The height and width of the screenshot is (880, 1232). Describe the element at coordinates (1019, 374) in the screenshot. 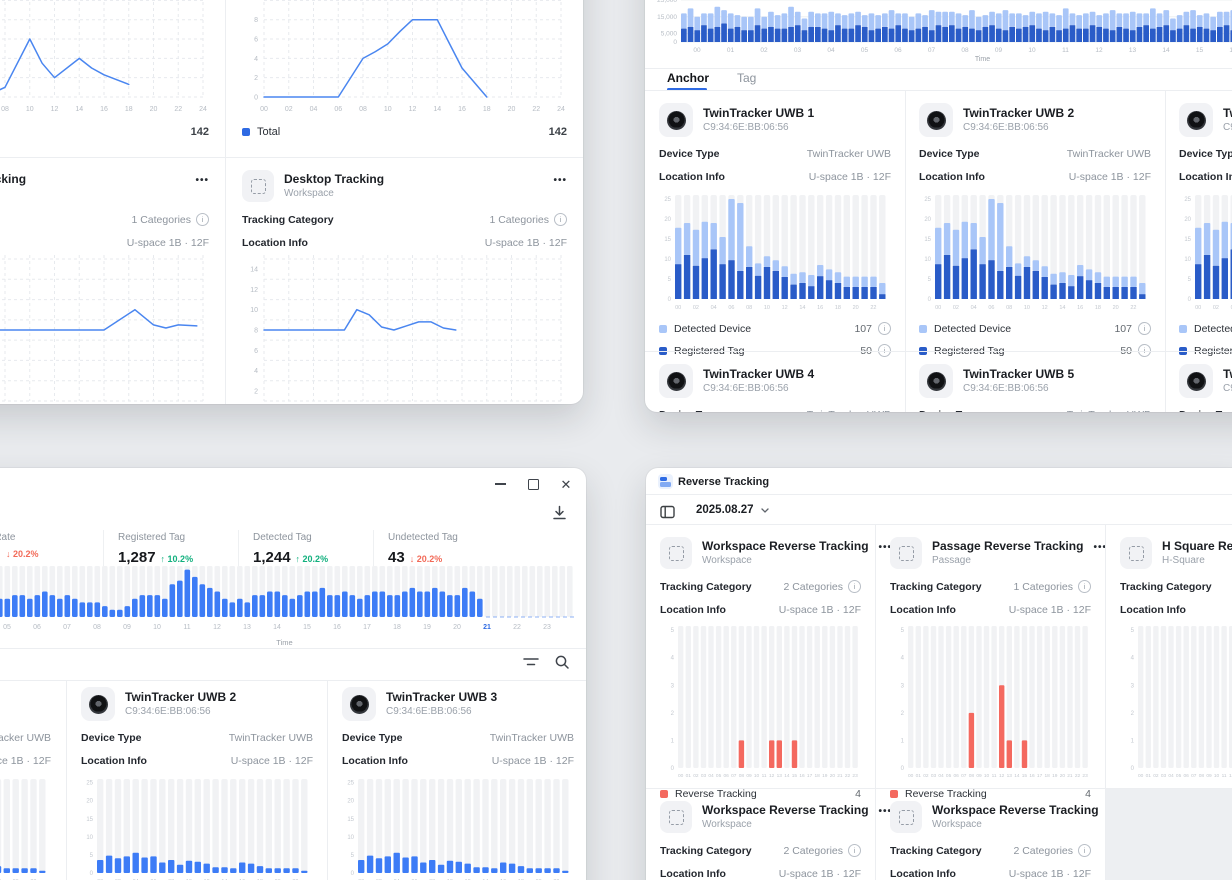

I see `device-title: TwinTracker UWB 5` at that location.